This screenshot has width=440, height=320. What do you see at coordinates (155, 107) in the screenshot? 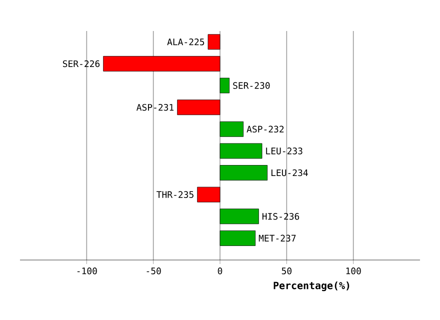
I see `y-tick-label: ASP-231` at bounding box center [155, 107].